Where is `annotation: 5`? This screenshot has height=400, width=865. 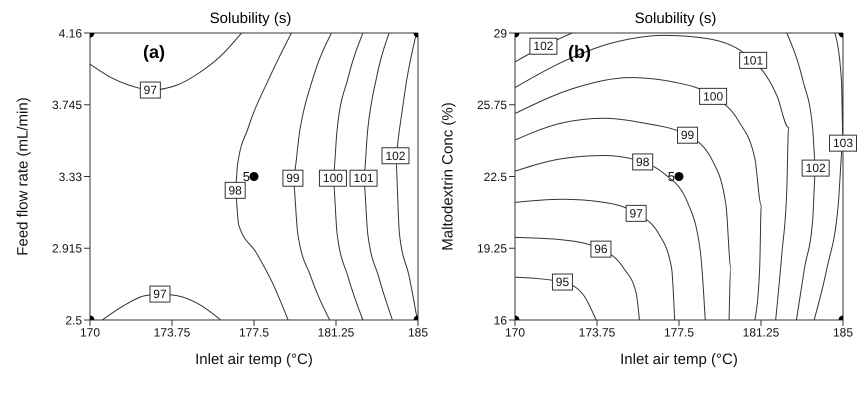
annotation: 5 is located at coordinates (246, 176).